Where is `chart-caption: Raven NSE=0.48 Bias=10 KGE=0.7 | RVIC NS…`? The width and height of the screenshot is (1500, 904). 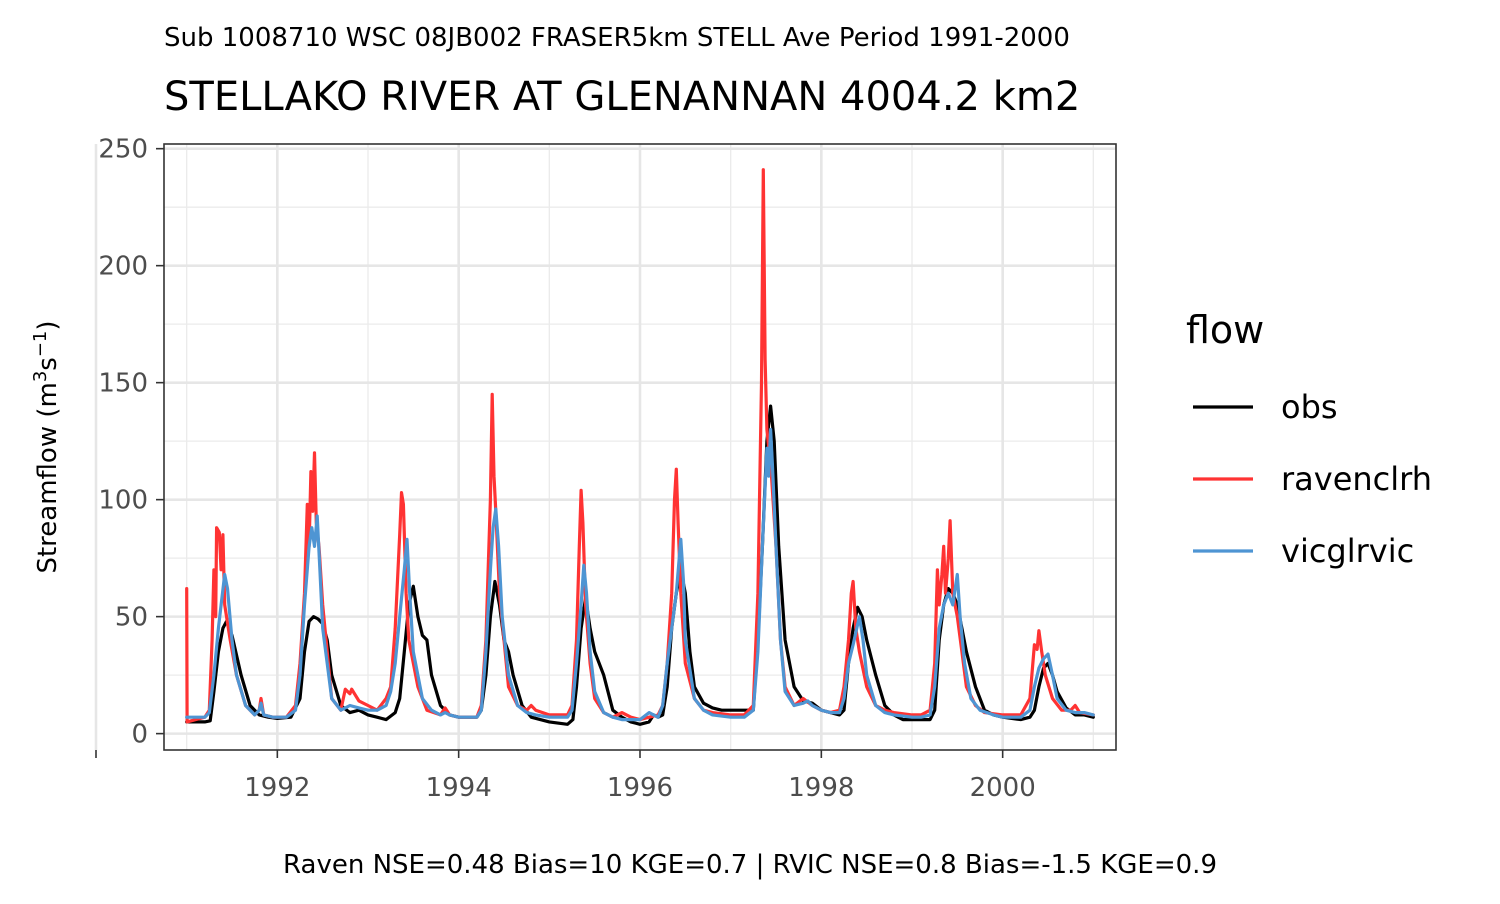
chart-caption: Raven NSE=0.48 Bias=10 KGE=0.7 | RVIC NS… is located at coordinates (750, 865).